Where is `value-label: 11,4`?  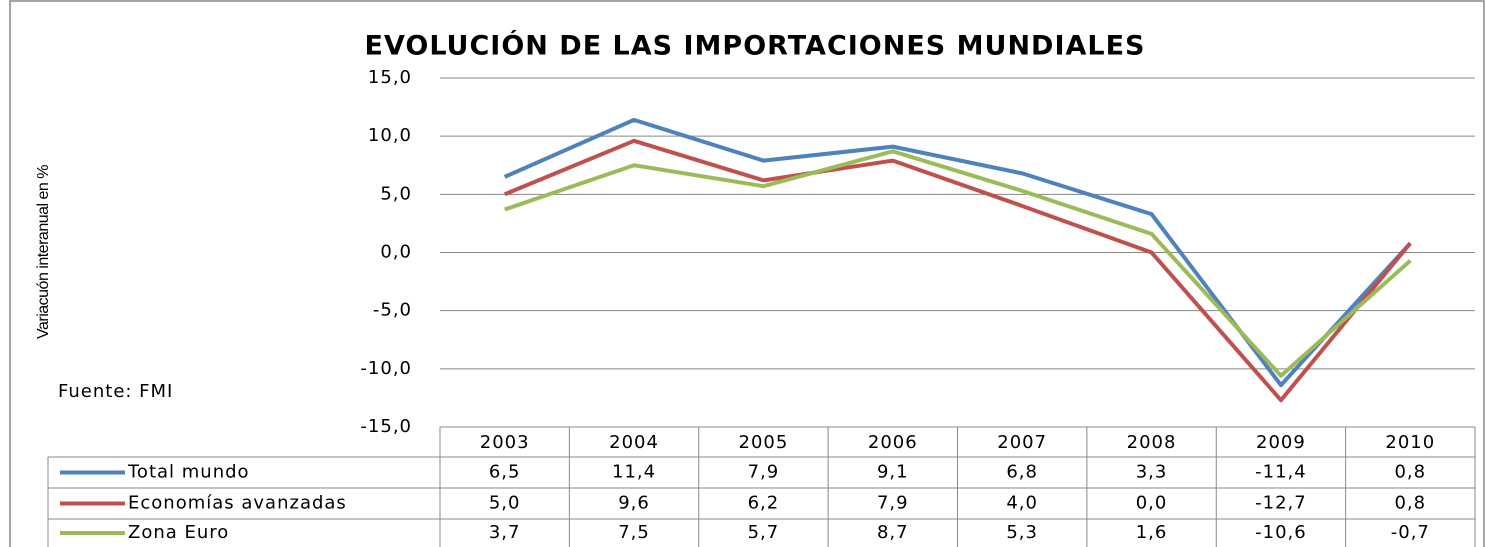
value-label: 11,4 is located at coordinates (634, 472).